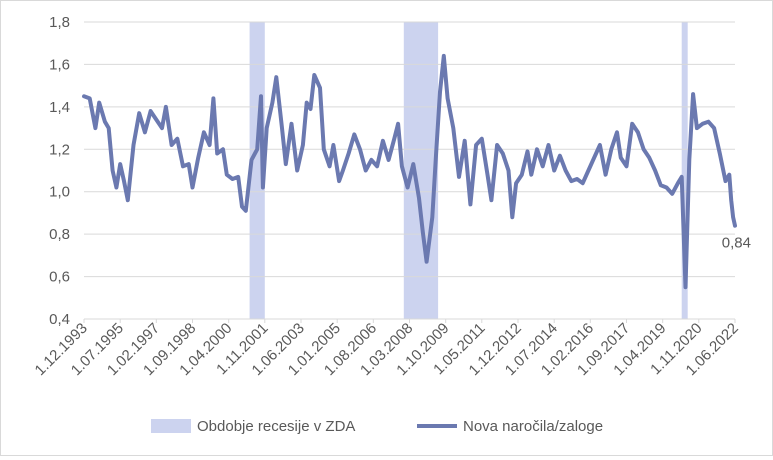  Describe the element at coordinates (533, 426) in the screenshot. I see `legend-series-label: Nova naročila/zaloge` at that location.